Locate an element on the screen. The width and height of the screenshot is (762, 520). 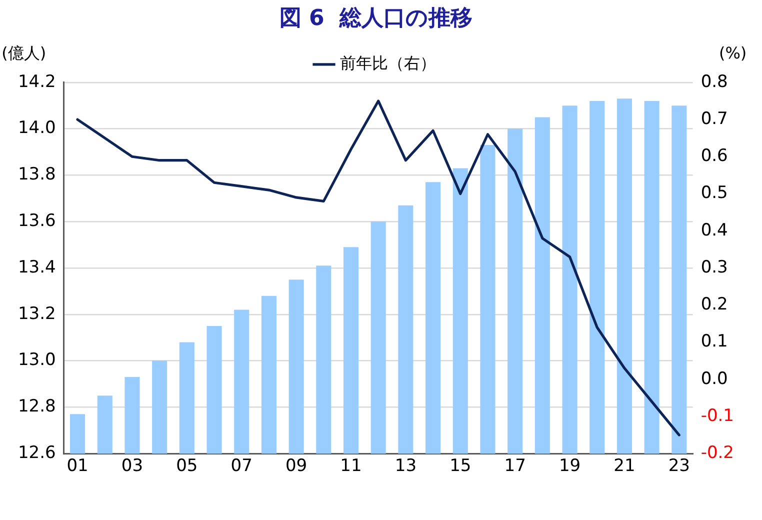
x-tick-label: 05 is located at coordinates (187, 466).